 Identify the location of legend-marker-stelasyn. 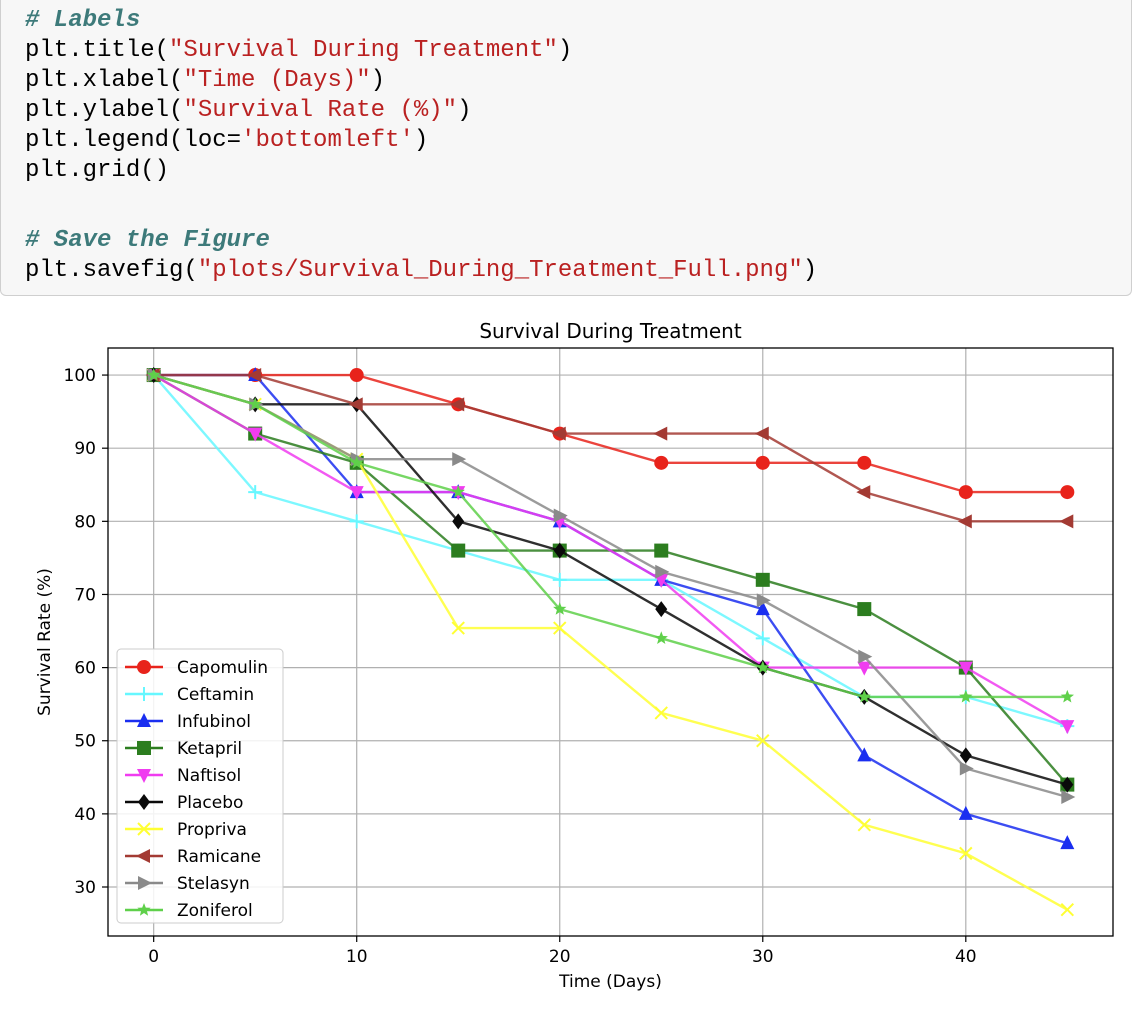
(145, 883).